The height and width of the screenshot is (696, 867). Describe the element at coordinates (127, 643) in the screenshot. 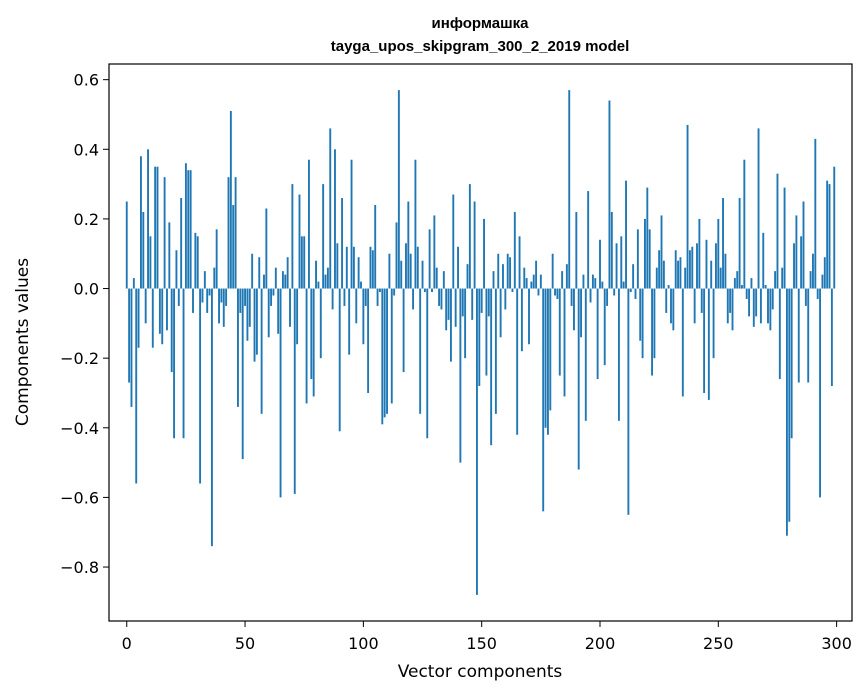

I see `x-tick-label: 0` at that location.